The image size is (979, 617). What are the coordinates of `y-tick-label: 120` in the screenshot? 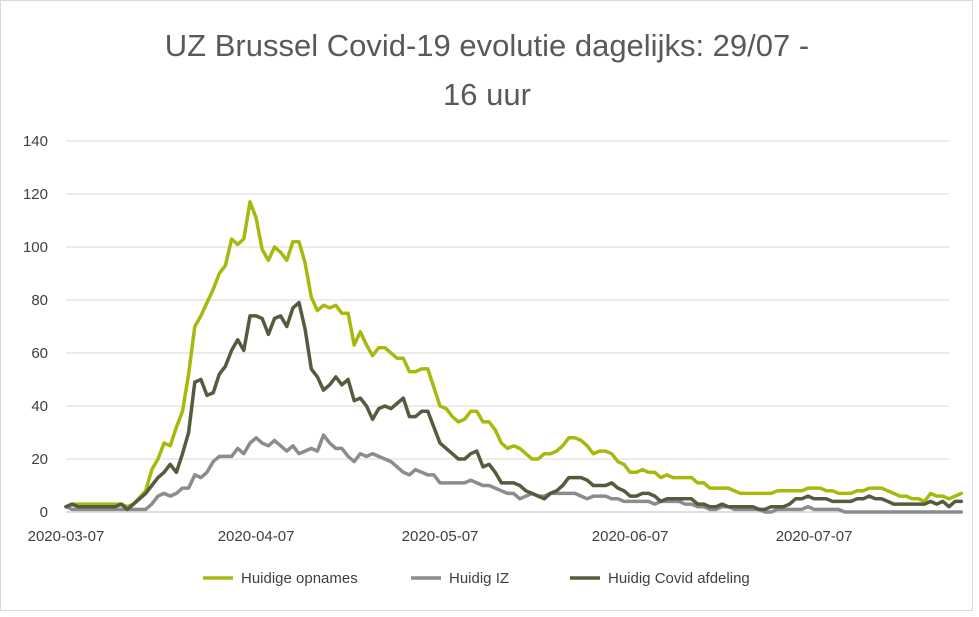 It's located at (35, 194).